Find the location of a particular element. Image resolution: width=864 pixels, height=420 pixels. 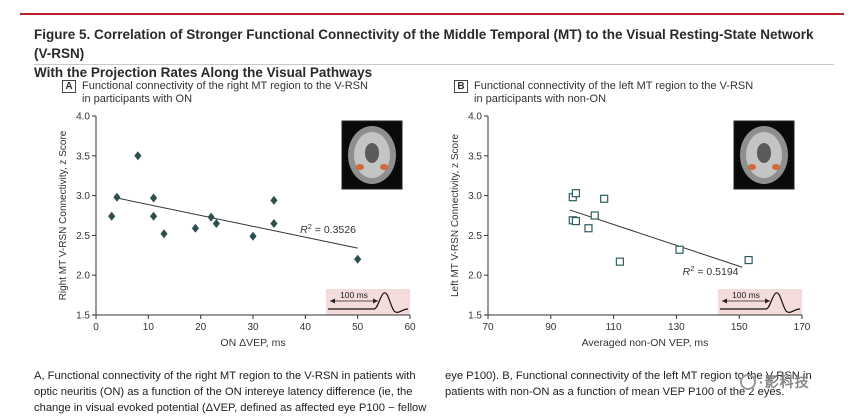

panel-a-title-line2: in participants with ON is located at coordinates (137, 99).